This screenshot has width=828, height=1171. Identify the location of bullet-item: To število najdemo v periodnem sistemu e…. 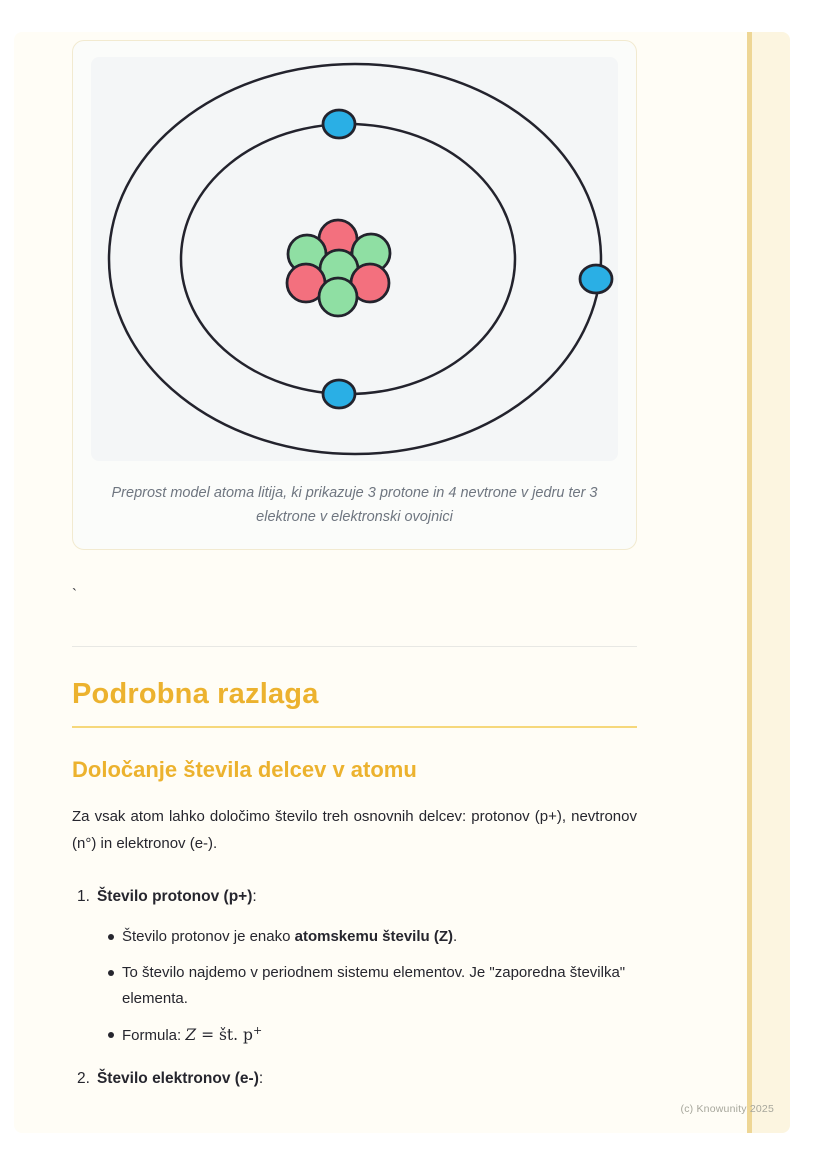
(354, 986).